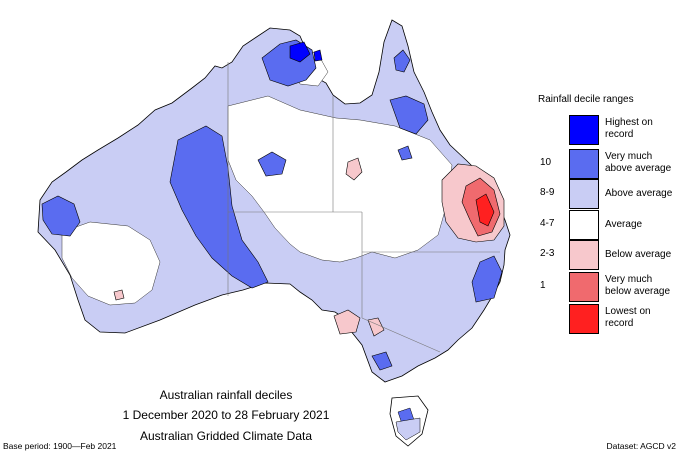 This screenshot has height=453, width=680. I want to click on vma-region-cape-tip, so click(402, 61).